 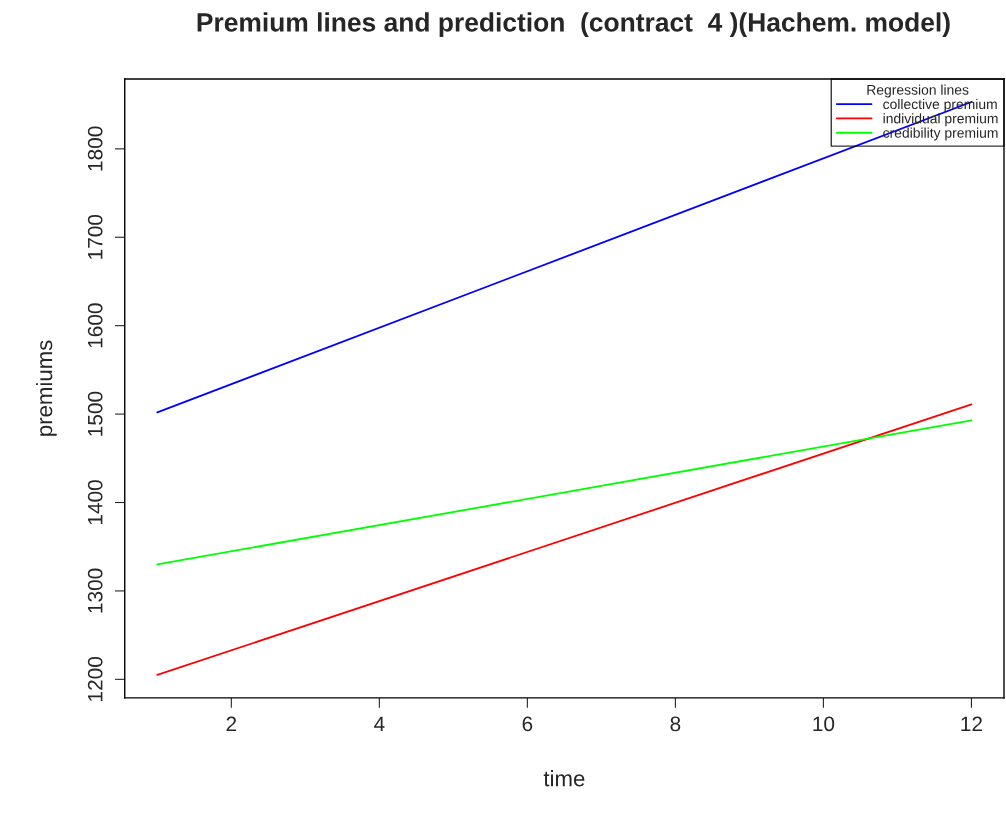 What do you see at coordinates (527, 724) in the screenshot?
I see `x-tick-label: 6` at bounding box center [527, 724].